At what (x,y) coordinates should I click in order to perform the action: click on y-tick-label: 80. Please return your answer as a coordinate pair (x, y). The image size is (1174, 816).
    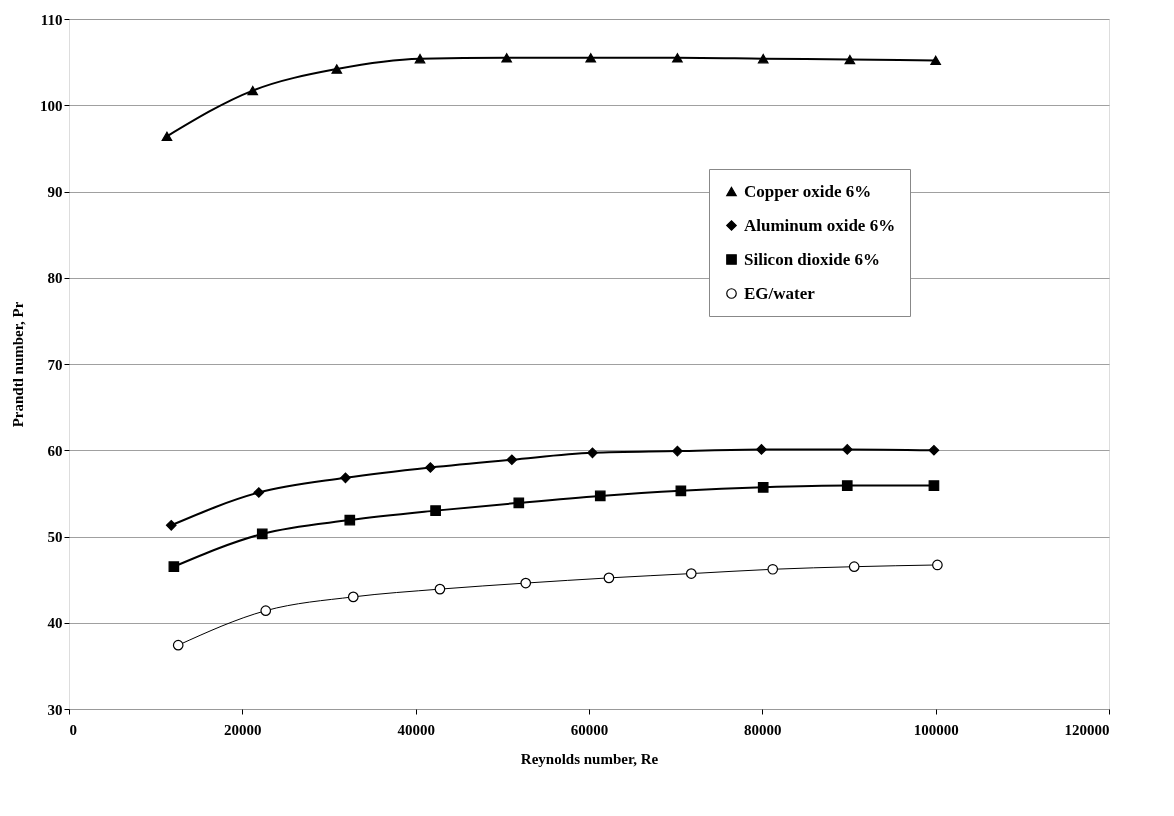
    Looking at the image, I should click on (55, 278).